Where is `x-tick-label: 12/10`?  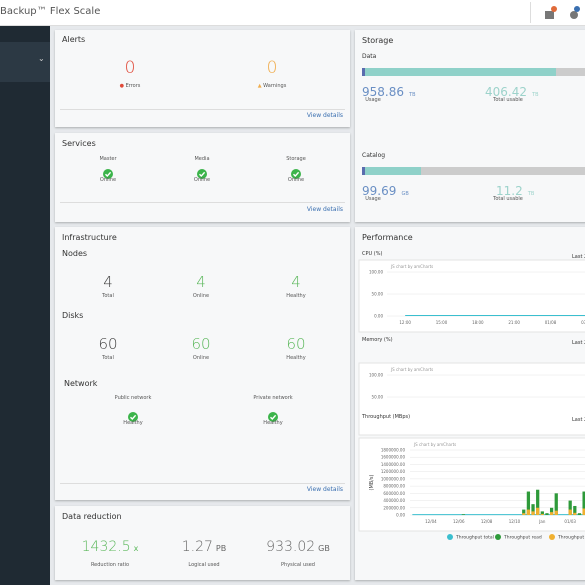 x-tick-label: 12/10 is located at coordinates (515, 521).